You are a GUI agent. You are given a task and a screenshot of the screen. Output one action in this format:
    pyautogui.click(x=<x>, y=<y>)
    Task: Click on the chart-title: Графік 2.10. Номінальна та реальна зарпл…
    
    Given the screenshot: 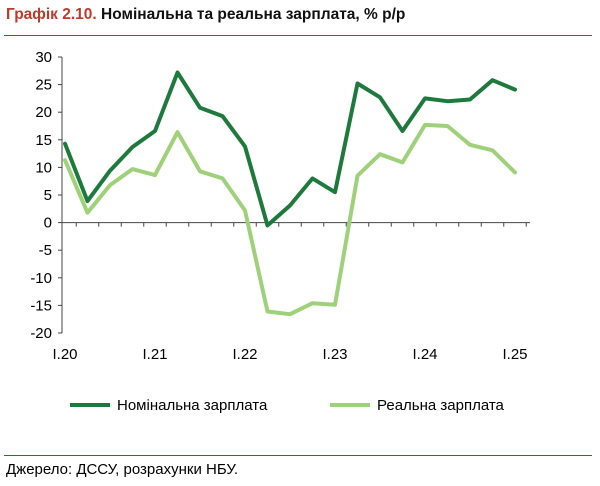 What is the action you would take?
    pyautogui.click(x=205, y=15)
    